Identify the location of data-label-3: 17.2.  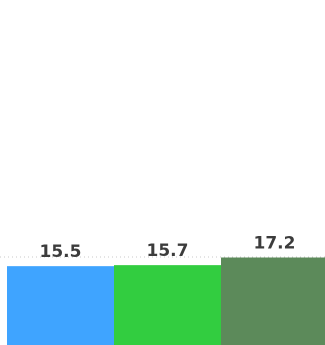
(275, 244).